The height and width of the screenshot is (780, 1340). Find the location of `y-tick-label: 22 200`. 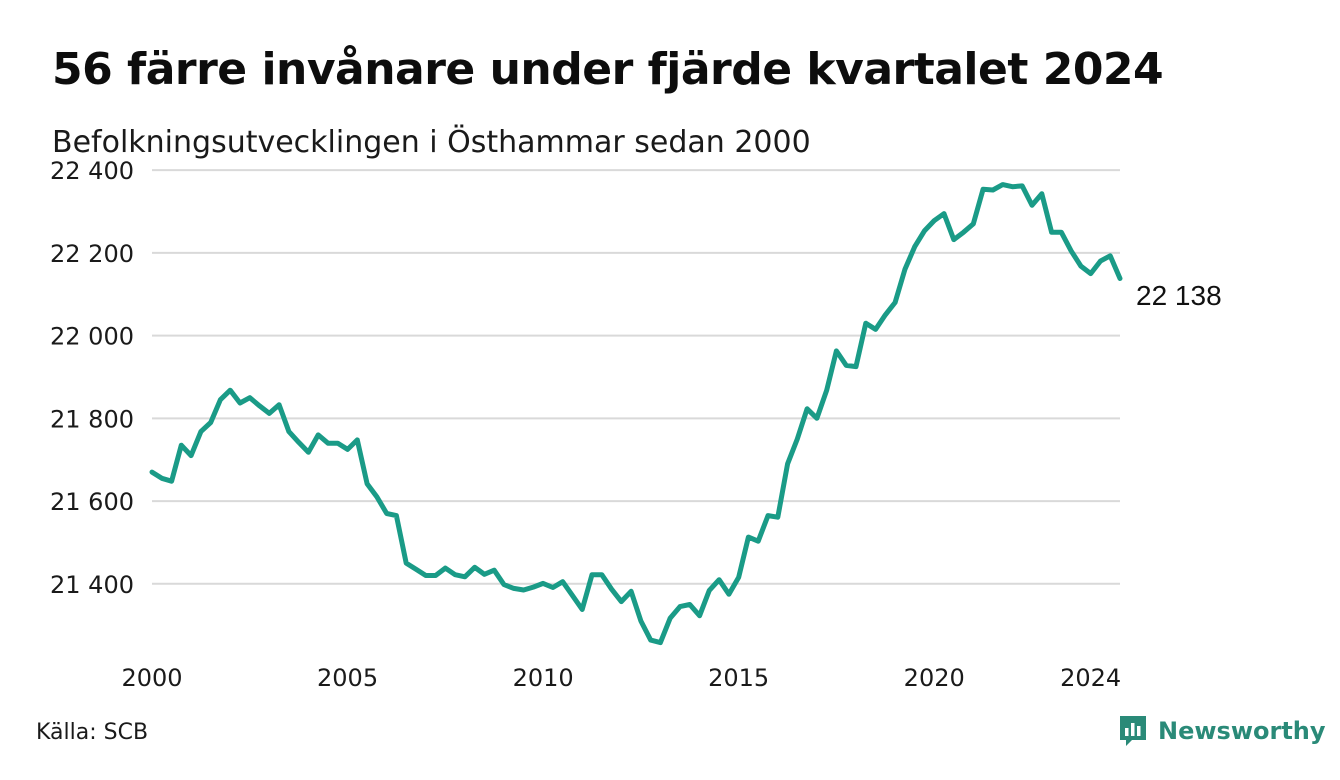

y-tick-label: 22 200 is located at coordinates (92, 254).